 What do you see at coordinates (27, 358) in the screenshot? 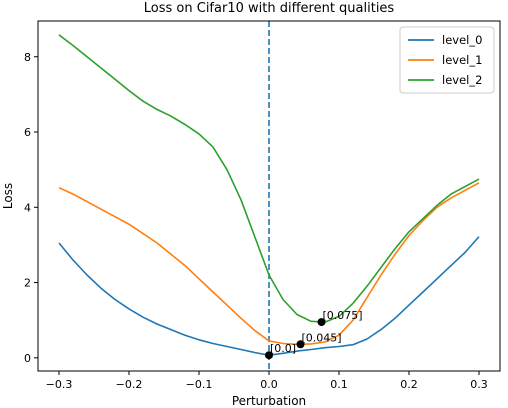
I see `y-tick-label-0: 0` at bounding box center [27, 358].